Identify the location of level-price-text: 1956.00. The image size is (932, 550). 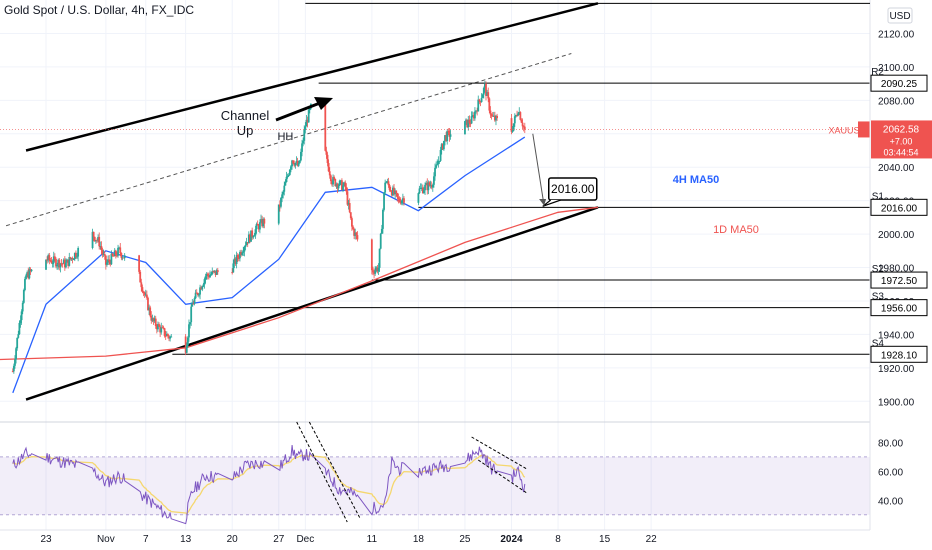
(899, 309).